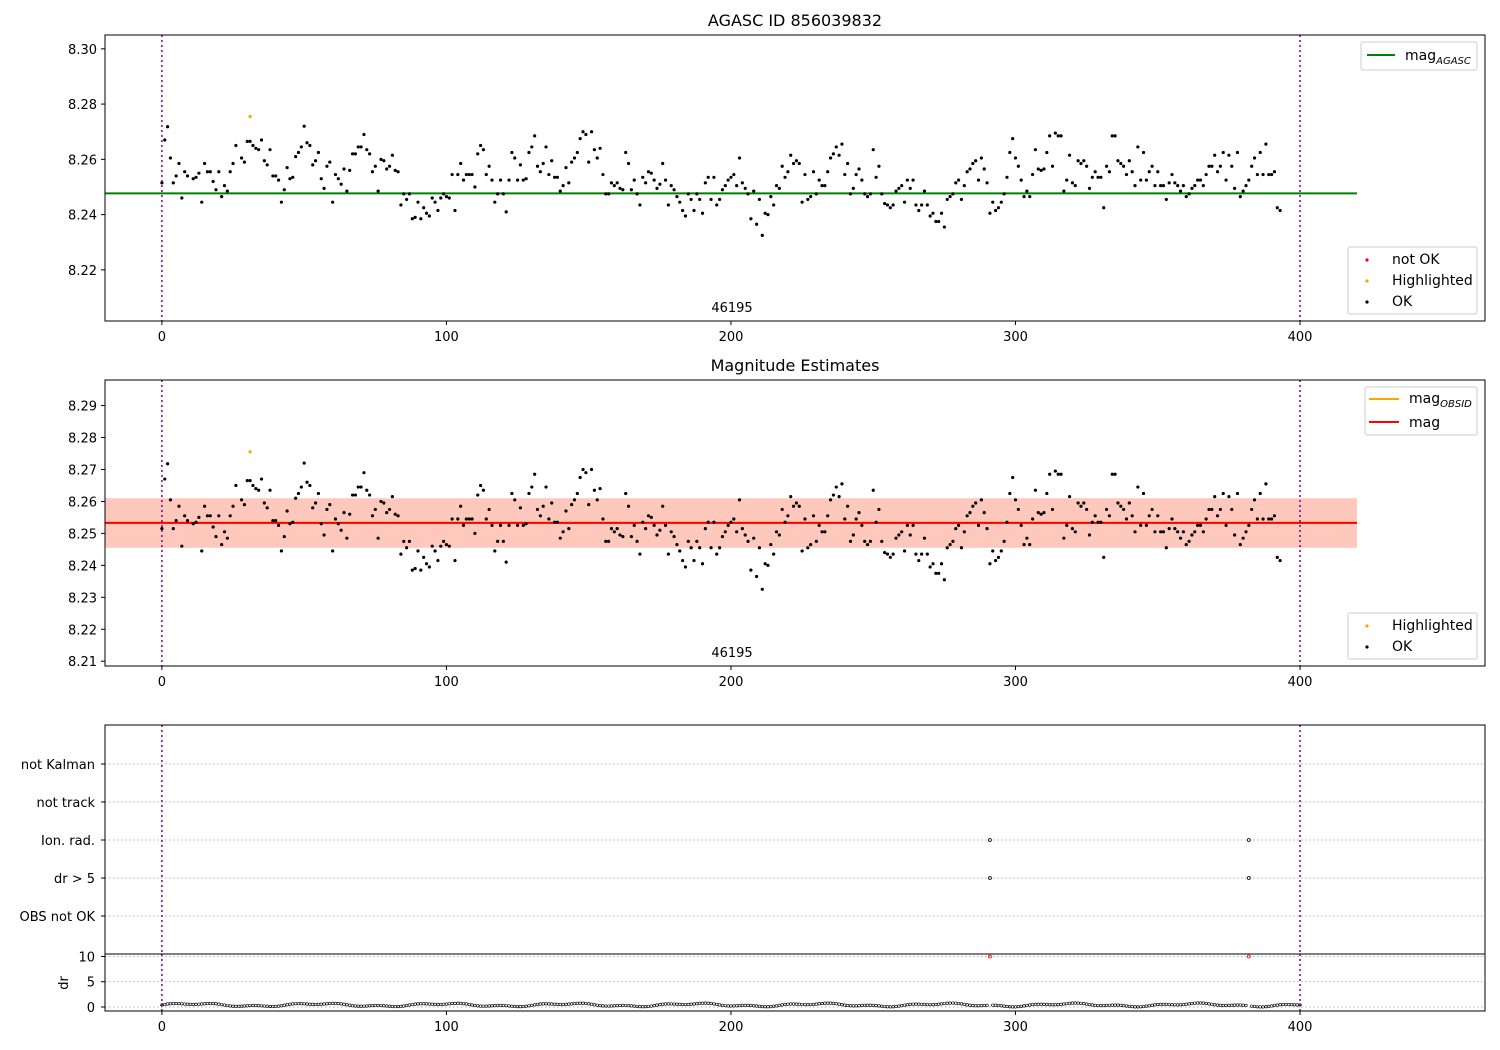 Image resolution: width=1500 pixels, height=1050 pixels. What do you see at coordinates (1300, 1027) in the screenshot?
I see `p4-xtick-label: 400` at bounding box center [1300, 1027].